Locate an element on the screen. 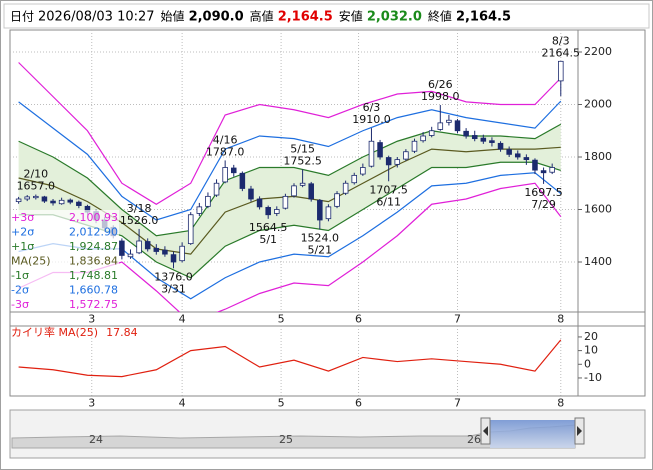  legend-value: 1,660.78 is located at coordinates (93, 290).